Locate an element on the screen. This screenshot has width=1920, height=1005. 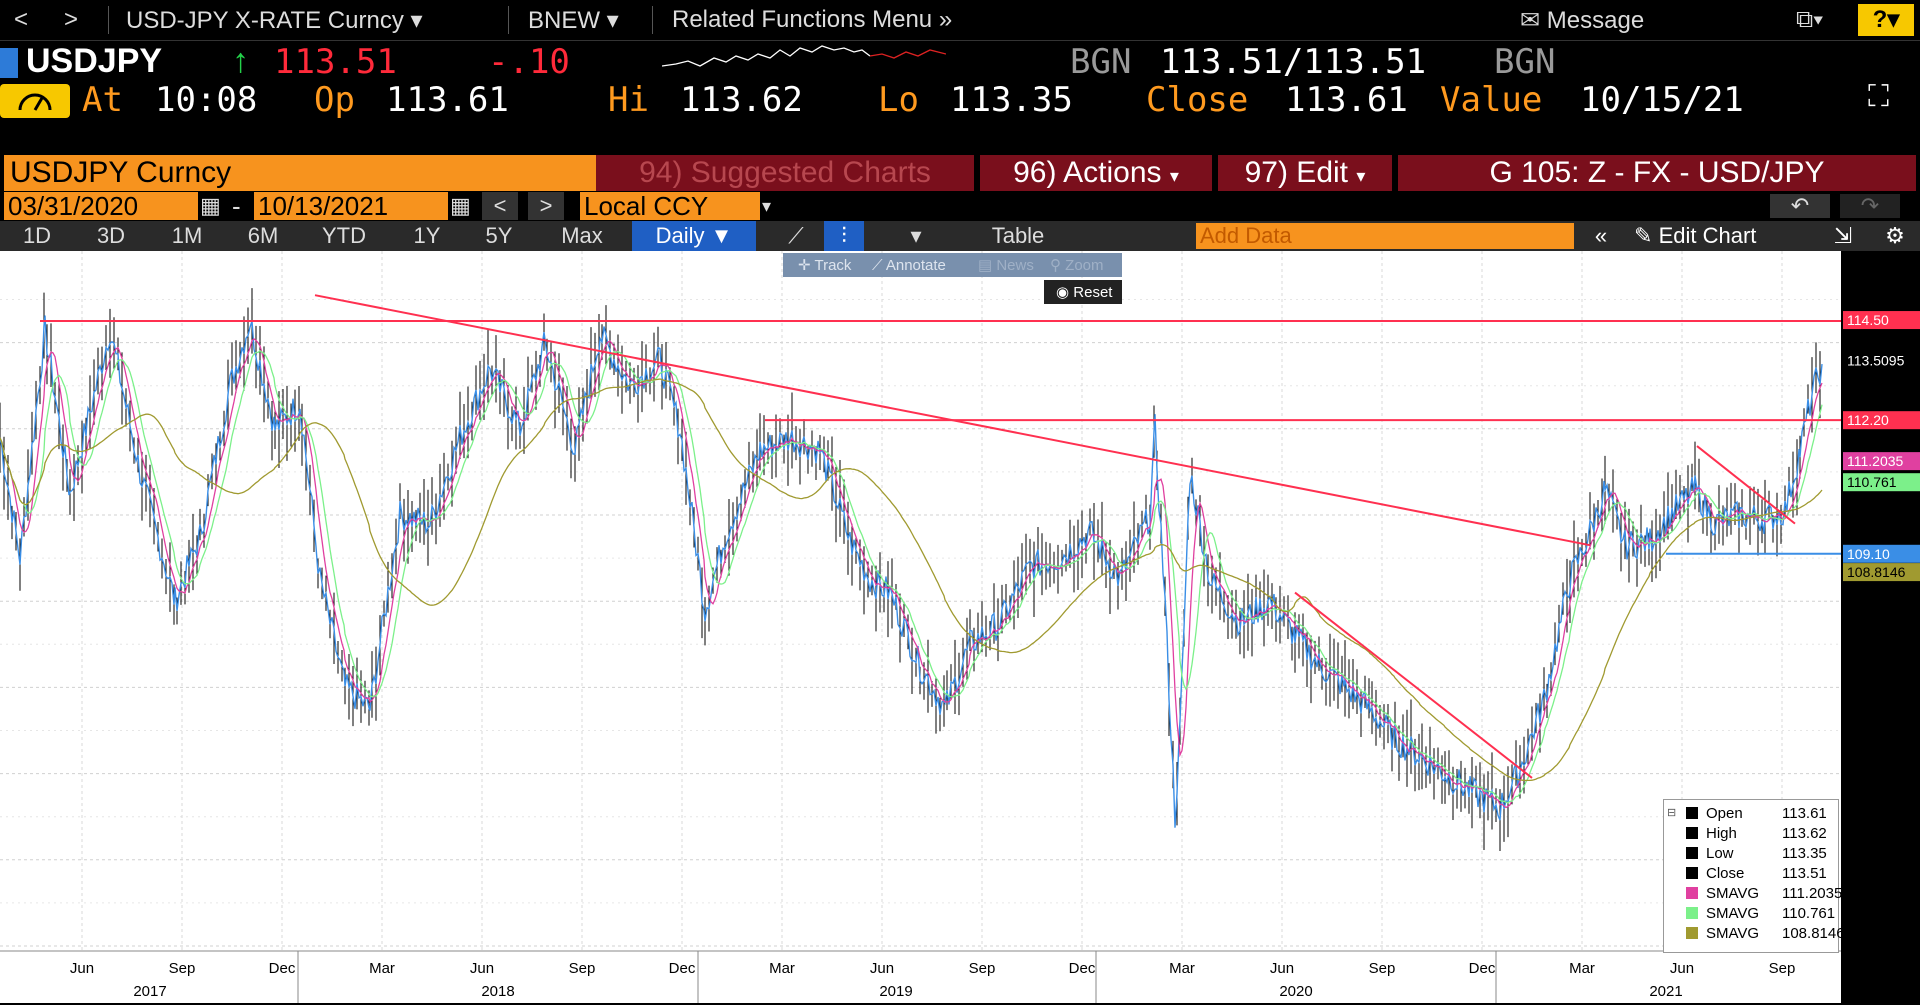
frequency-selector: Daily ▼ is located at coordinates (694, 236).